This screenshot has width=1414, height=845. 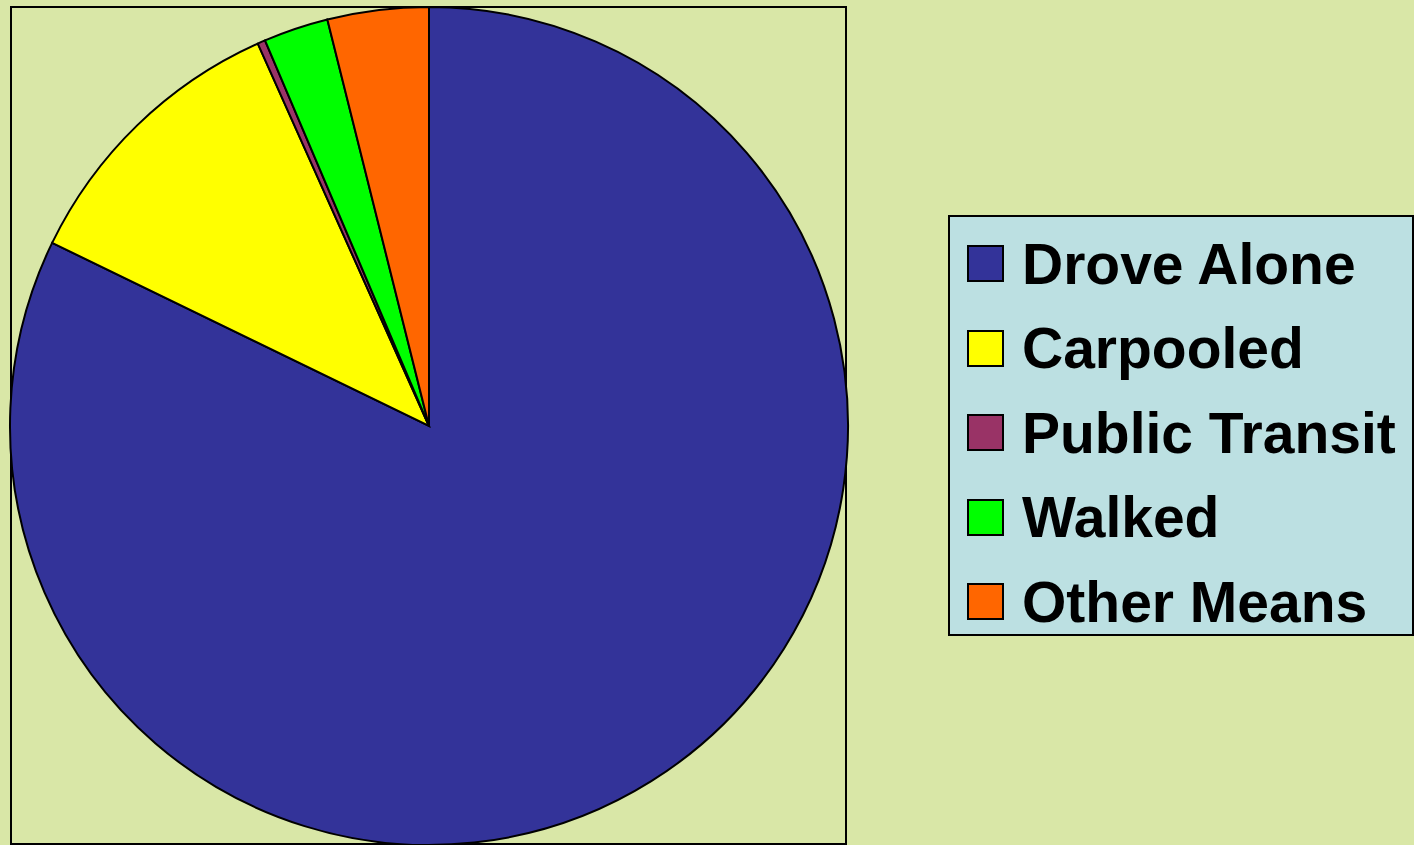 What do you see at coordinates (1195, 601) in the screenshot?
I see `legend-label: Other Means` at bounding box center [1195, 601].